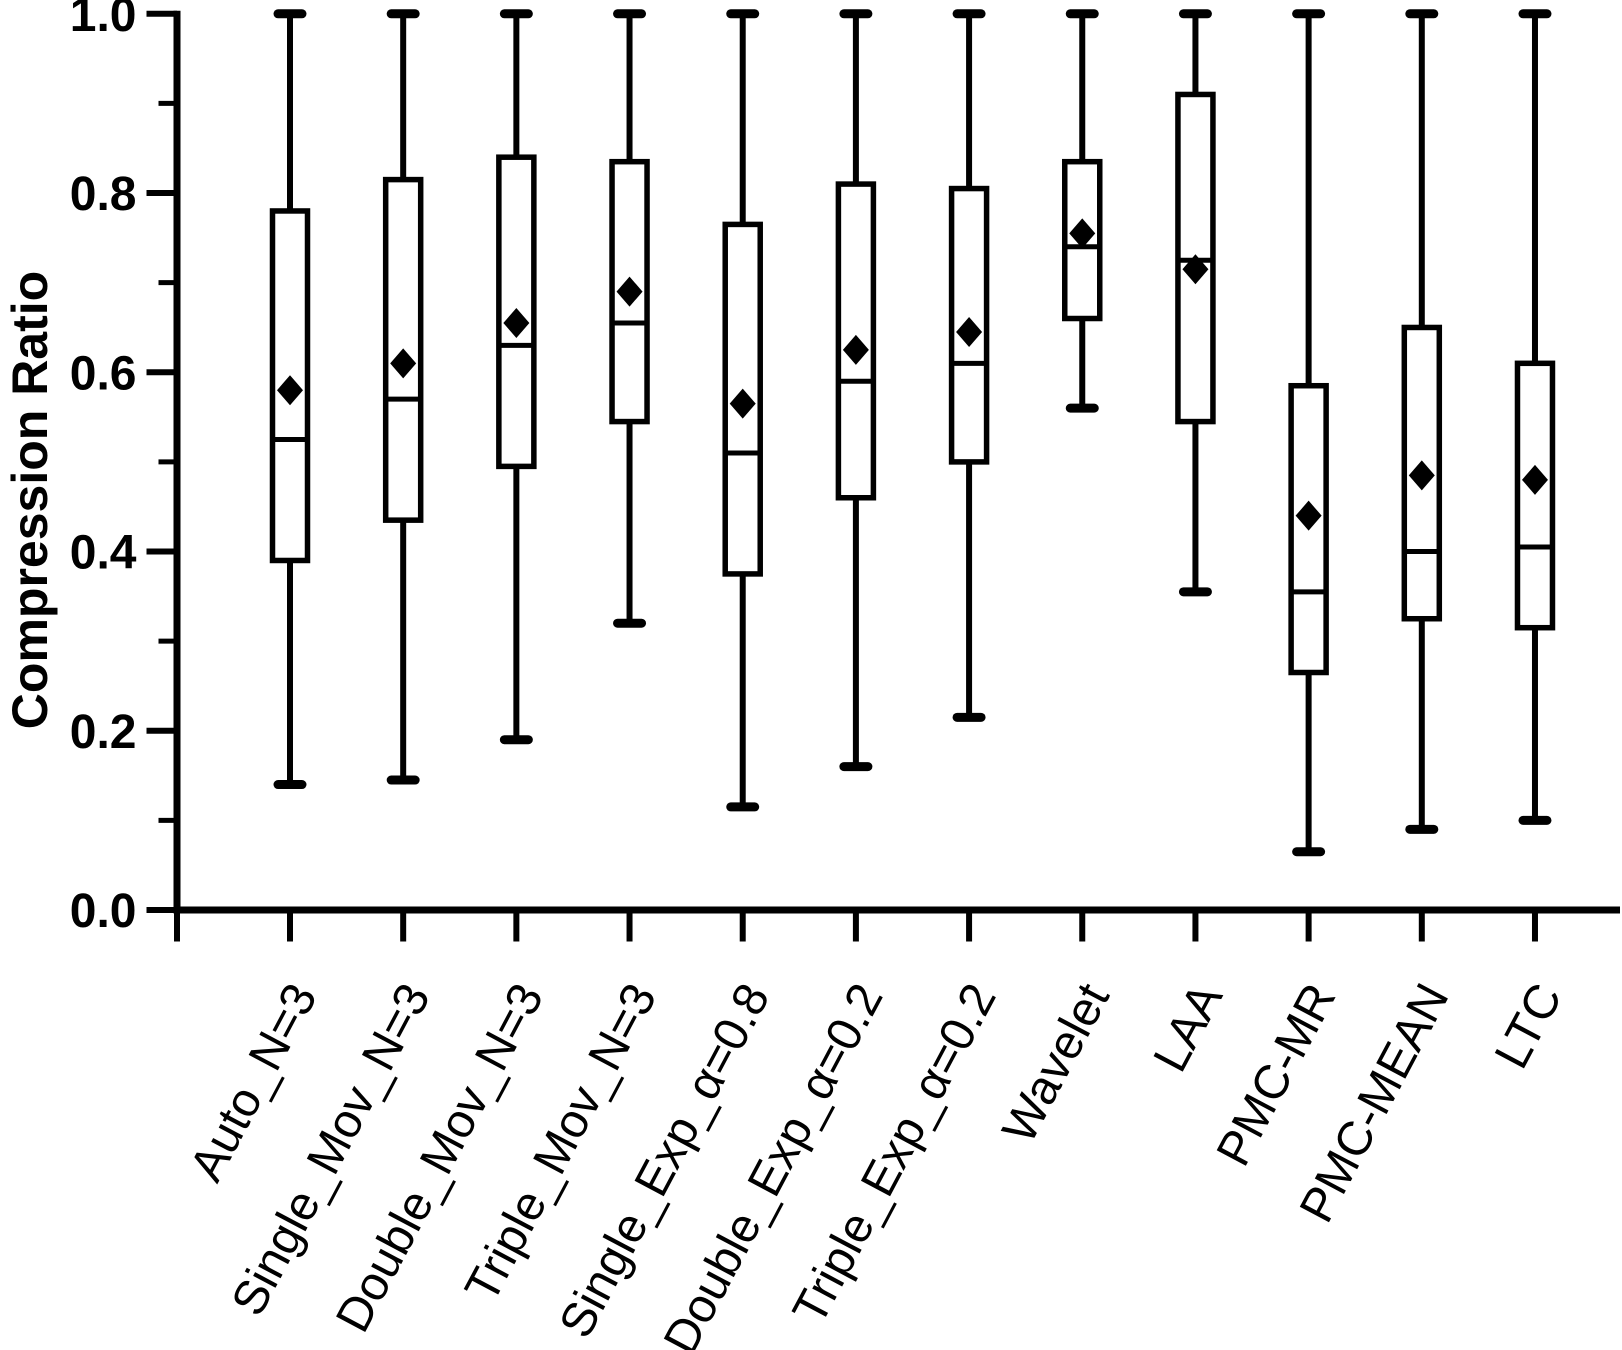  What do you see at coordinates (1188, 1027) in the screenshot?
I see `x-category-label: LAA` at bounding box center [1188, 1027].